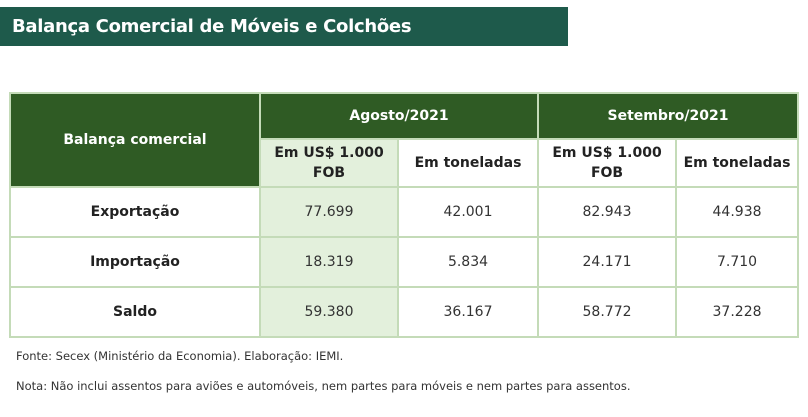 The image size is (808, 417). I want to click on table-cell: 59.380, so click(329, 312).